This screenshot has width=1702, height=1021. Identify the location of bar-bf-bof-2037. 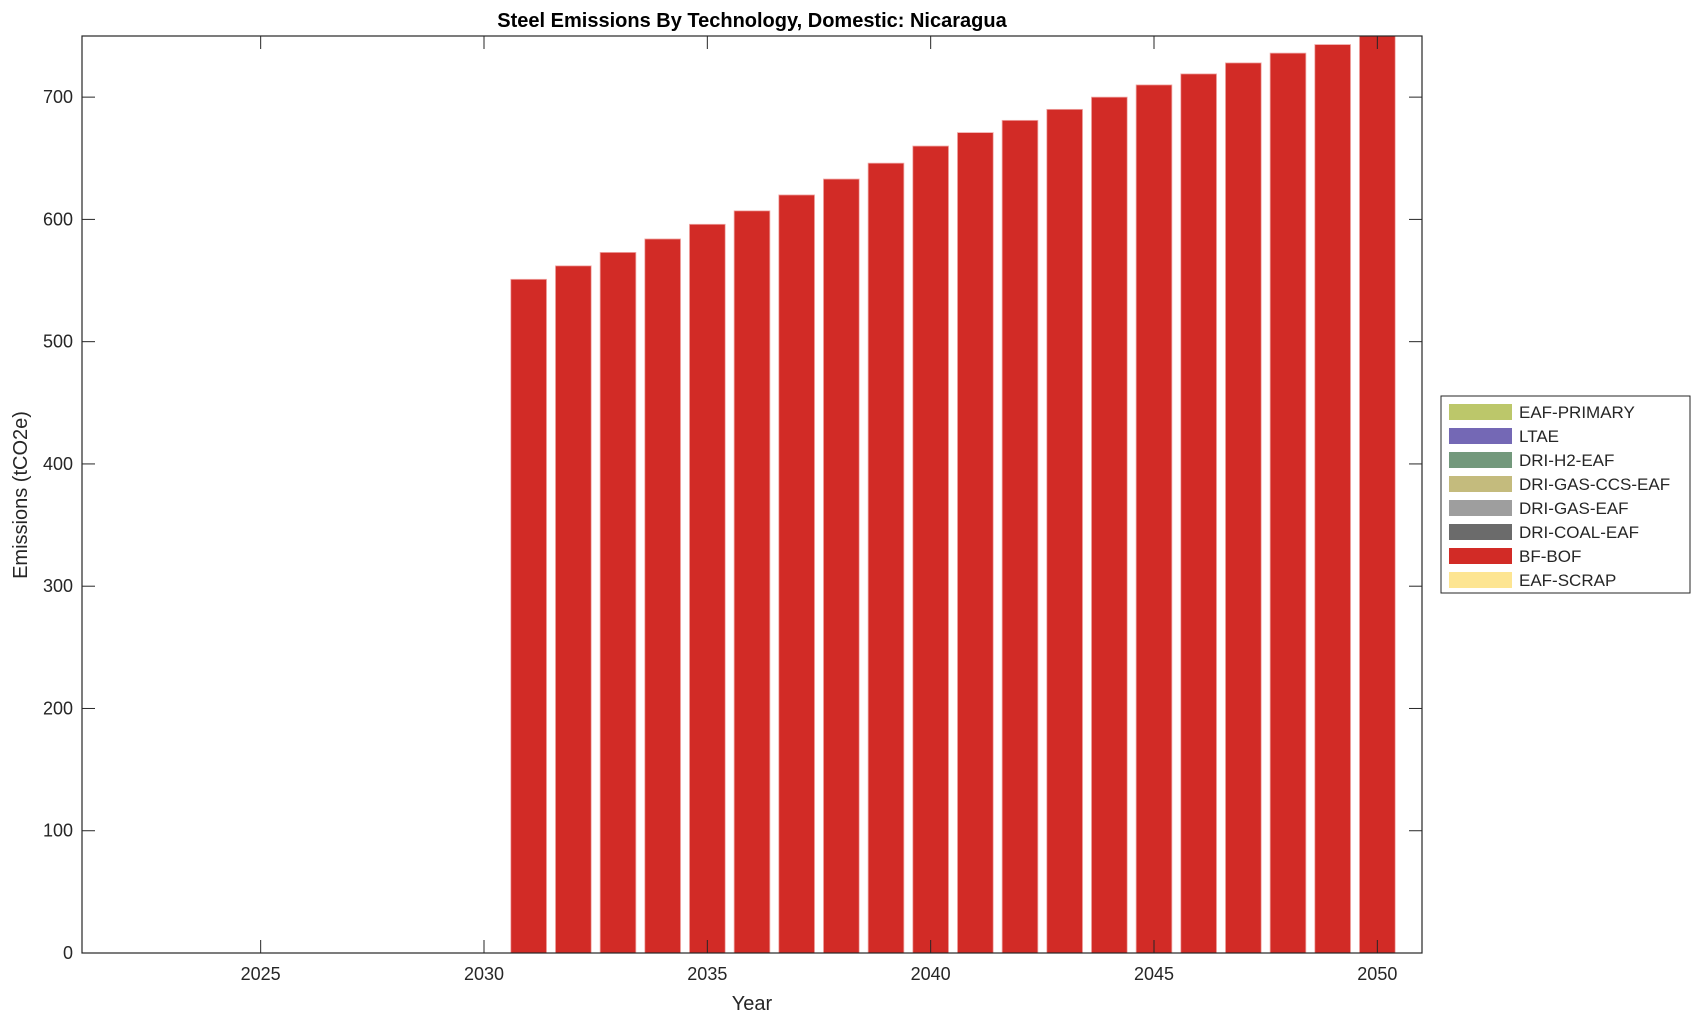
(796, 573).